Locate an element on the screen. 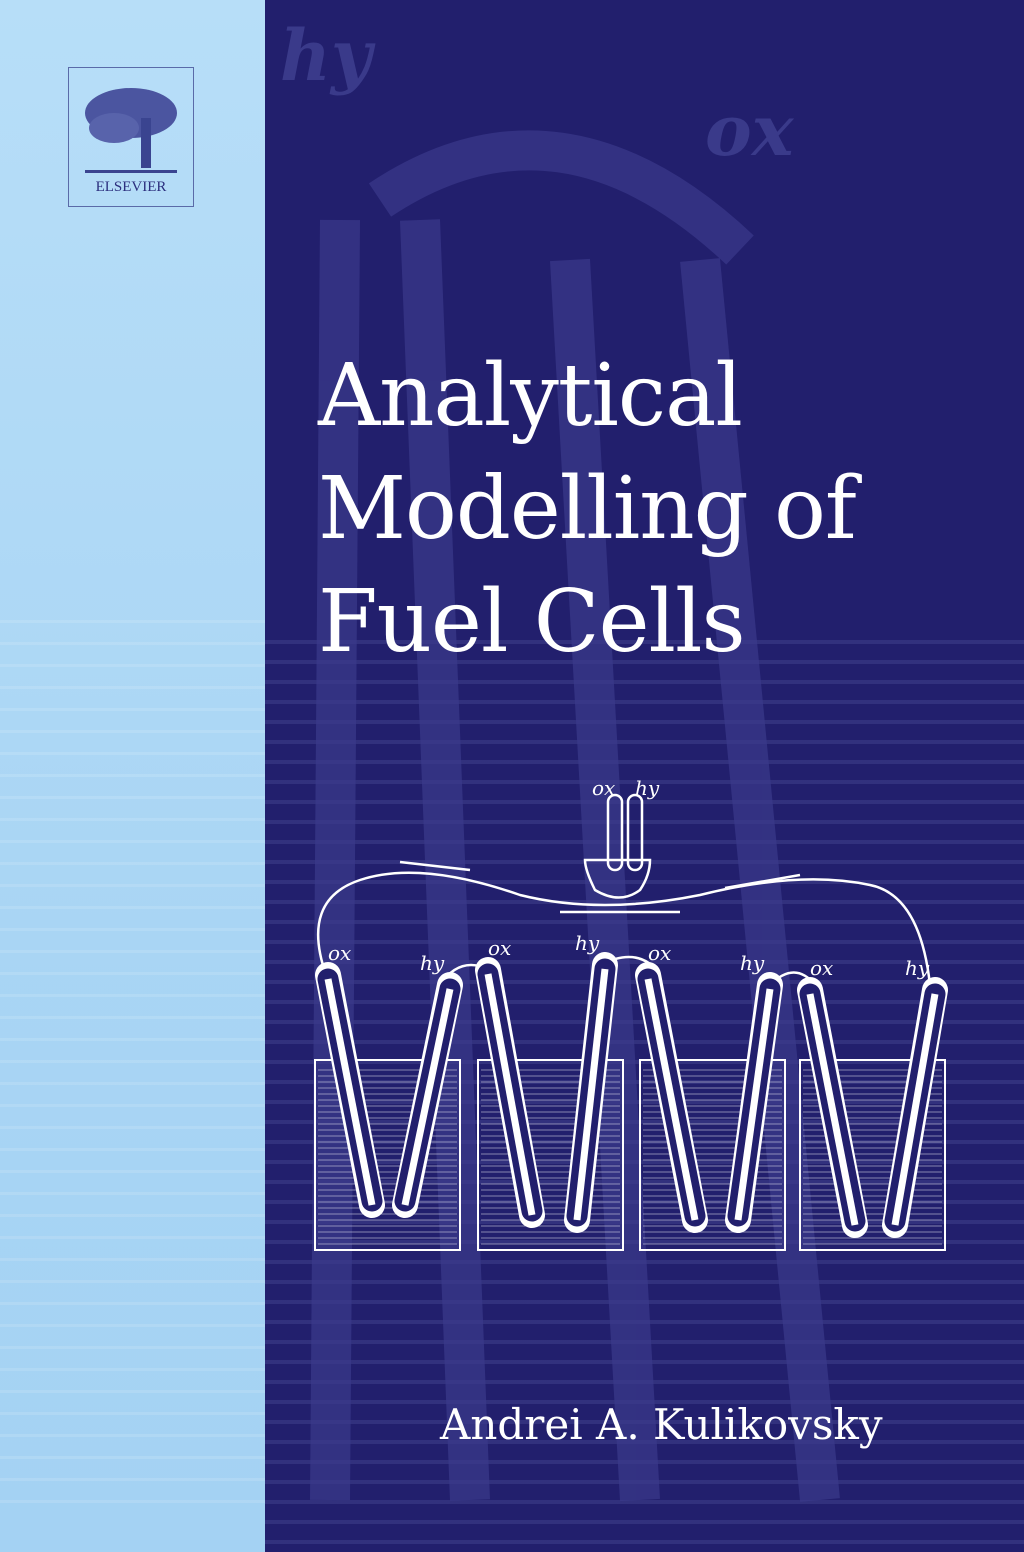 The width and height of the screenshot is (1024, 1552). top-label-hy: hy is located at coordinates (647, 788).